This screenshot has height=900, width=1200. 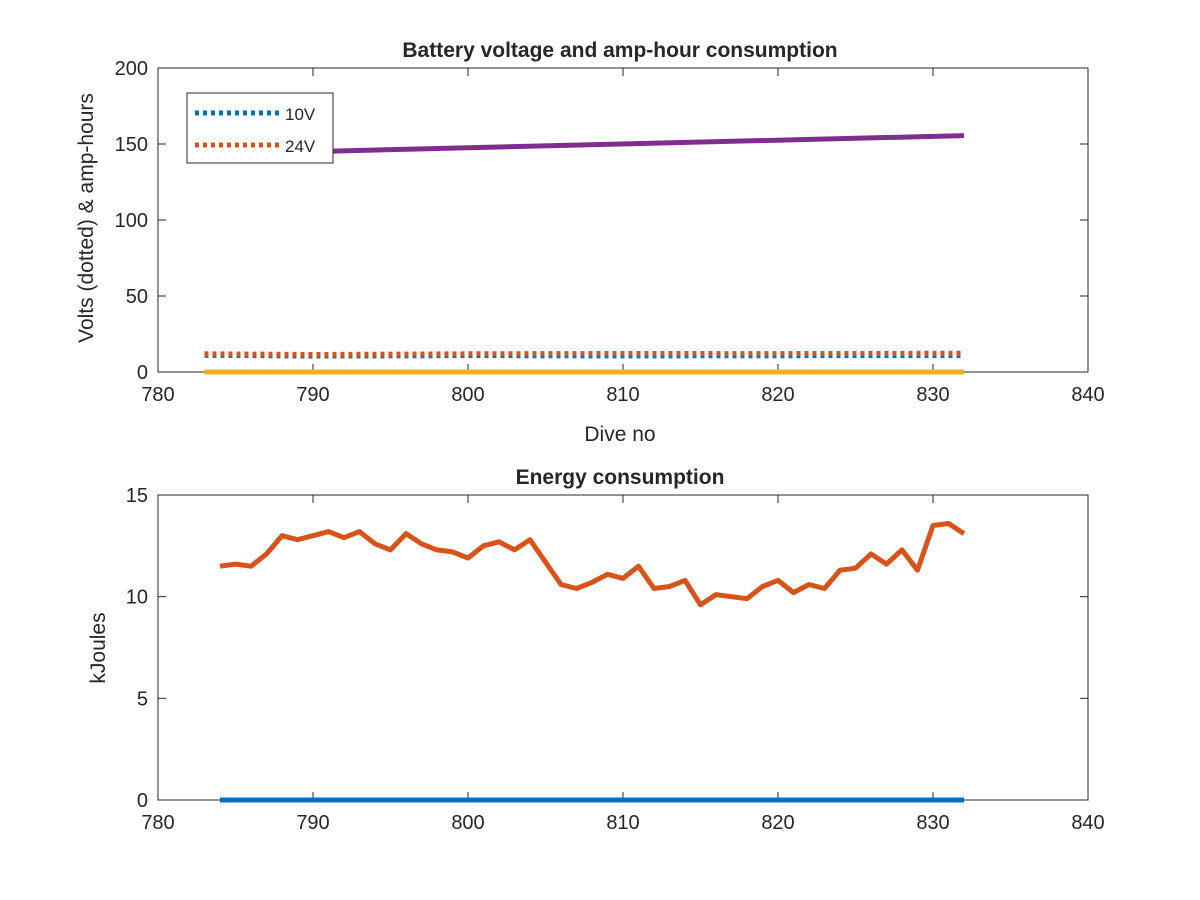 I want to click on y-tick-label: 5, so click(x=142, y=699).